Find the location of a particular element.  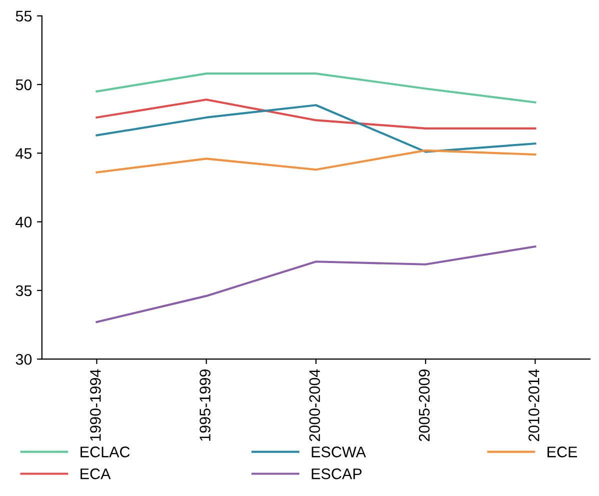

y-tick-label: 55 is located at coordinates (24, 16).